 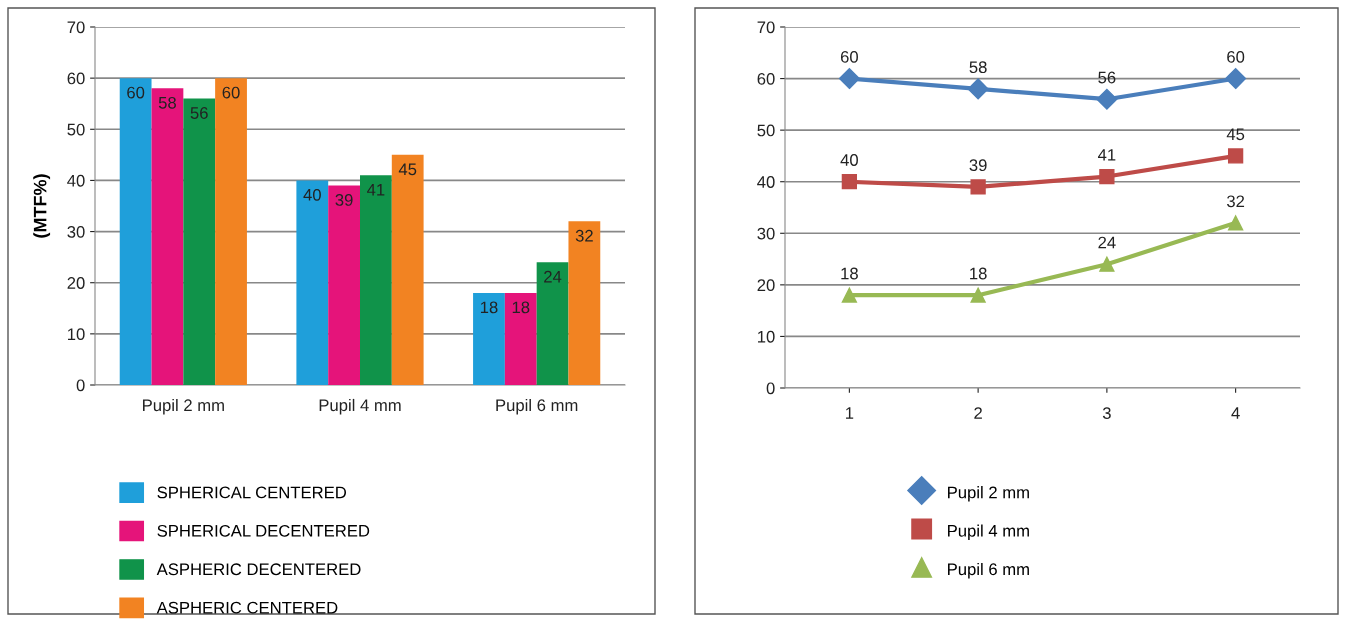 I want to click on legend-label: ASPHERIC DECENTERED, so click(x=258, y=569).